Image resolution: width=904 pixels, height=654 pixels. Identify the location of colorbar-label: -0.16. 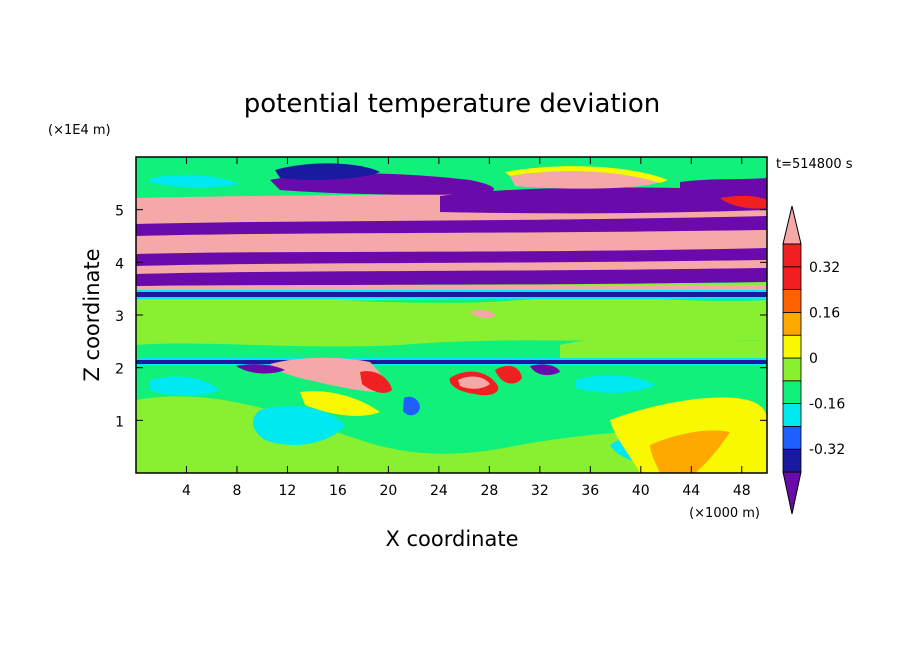
(827, 405).